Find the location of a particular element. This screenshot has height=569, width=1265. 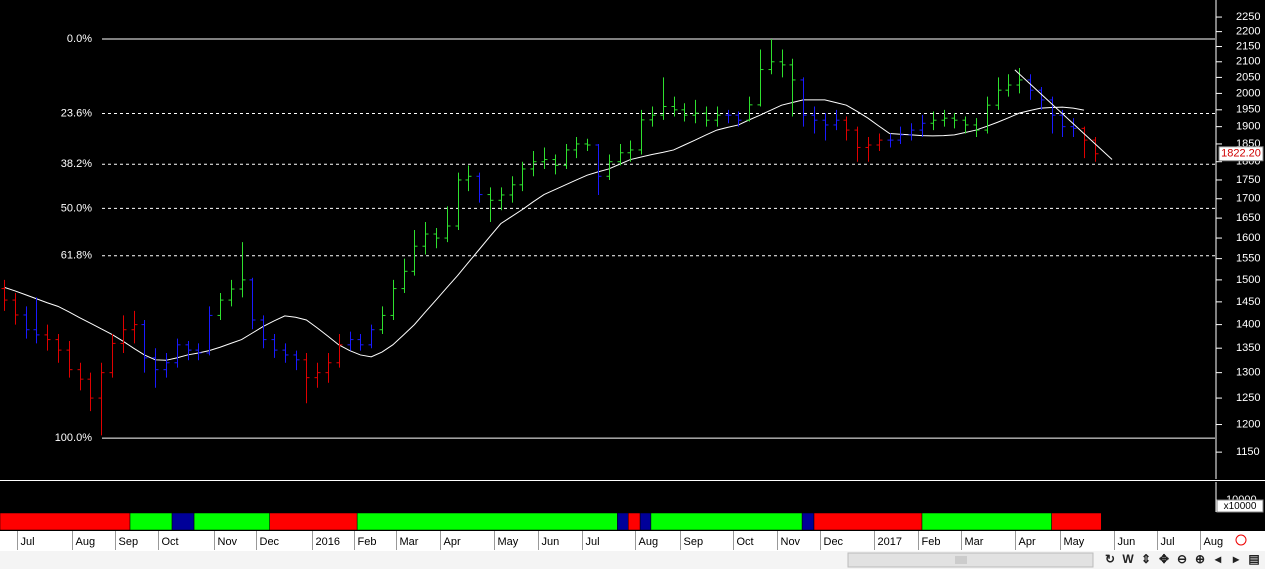

y-tick-label: 1600 is located at coordinates (1248, 238).